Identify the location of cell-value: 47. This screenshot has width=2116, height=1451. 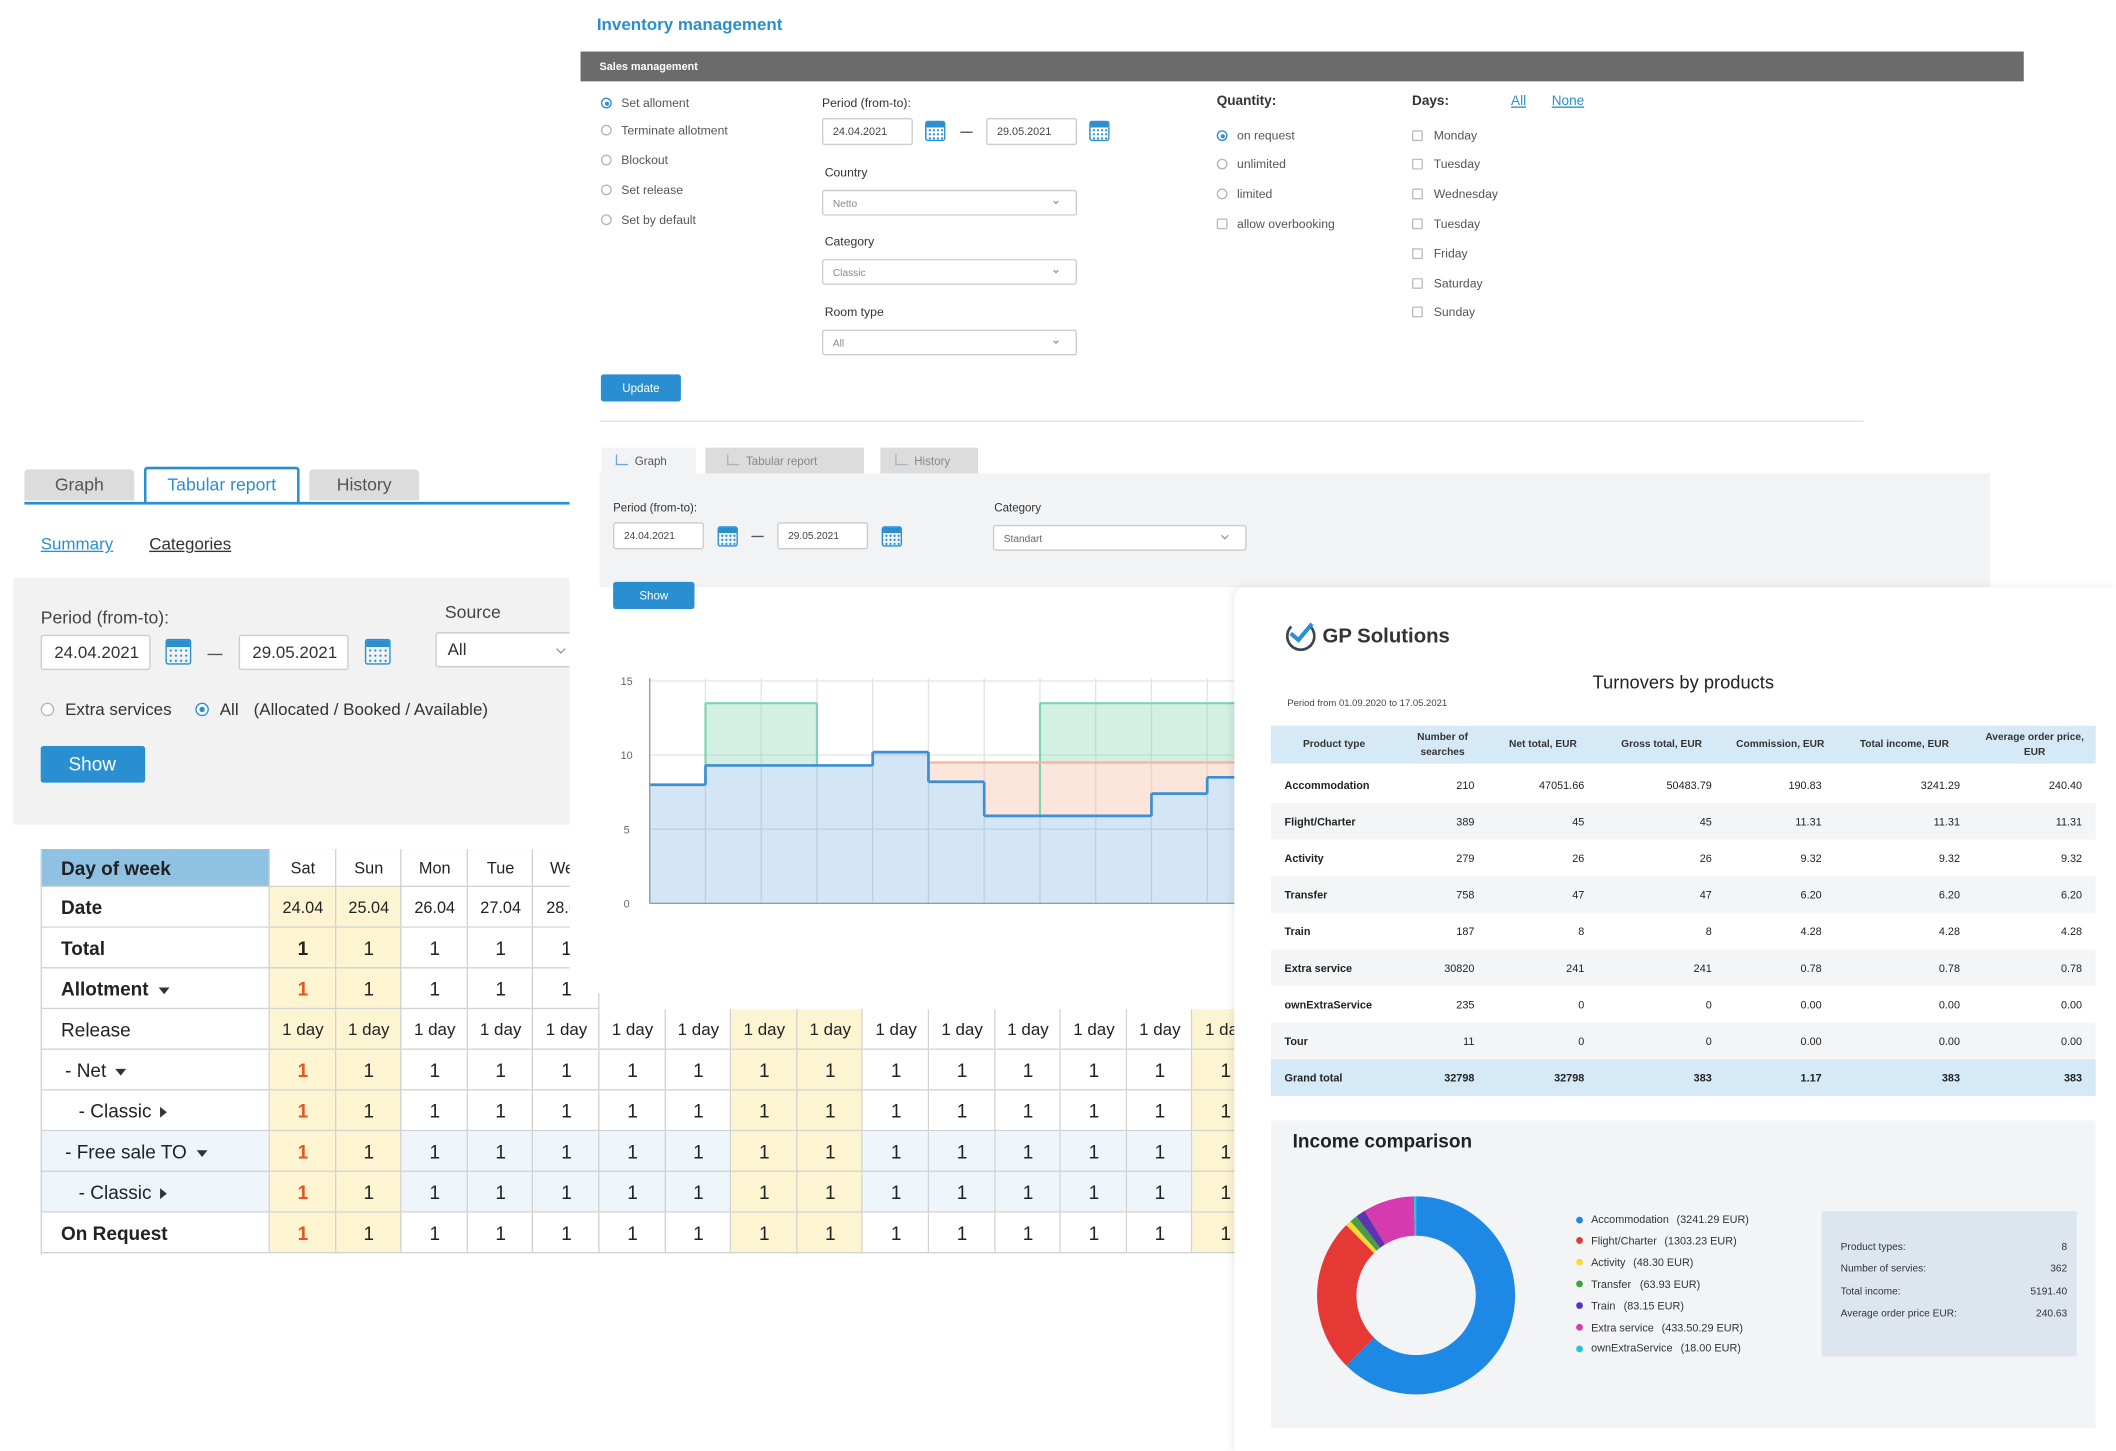
(1578, 894).